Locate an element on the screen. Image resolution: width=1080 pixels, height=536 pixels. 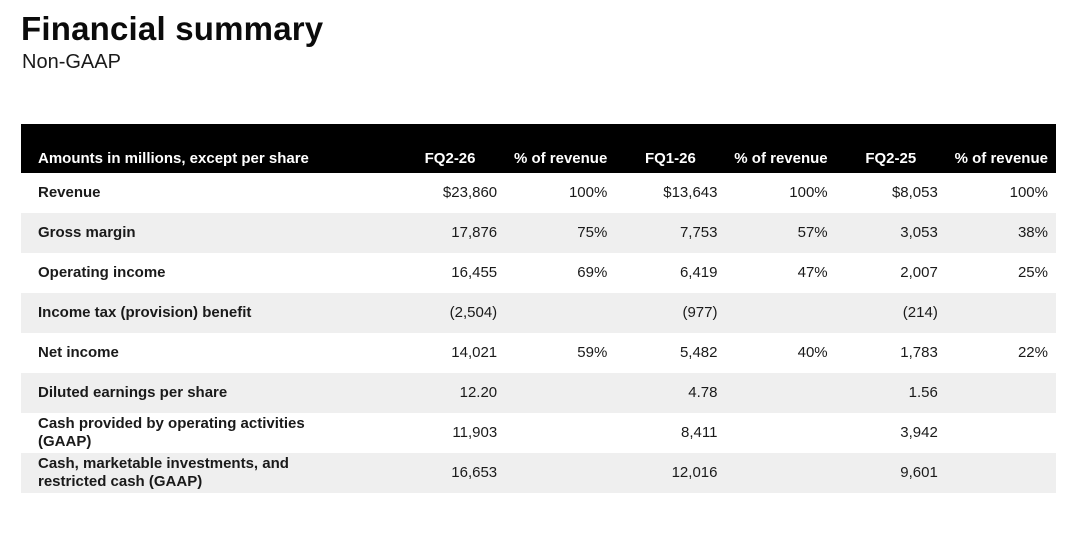
cell-pct-of-revenue: 57% is located at coordinates (812, 232).